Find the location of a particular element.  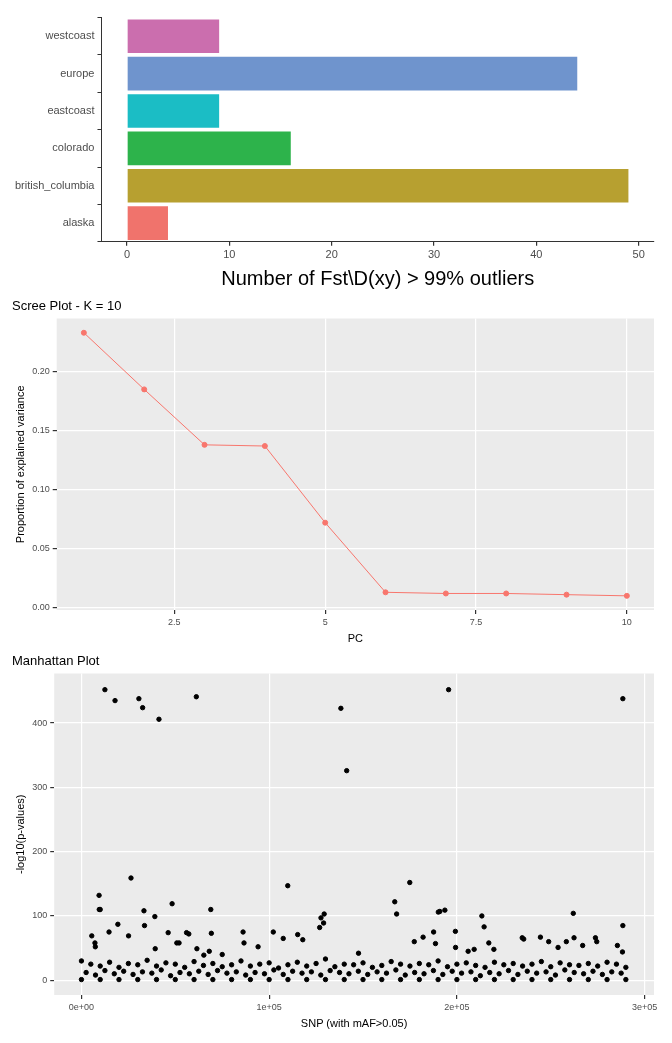

y-tick-label: 100 is located at coordinates (40, 915).